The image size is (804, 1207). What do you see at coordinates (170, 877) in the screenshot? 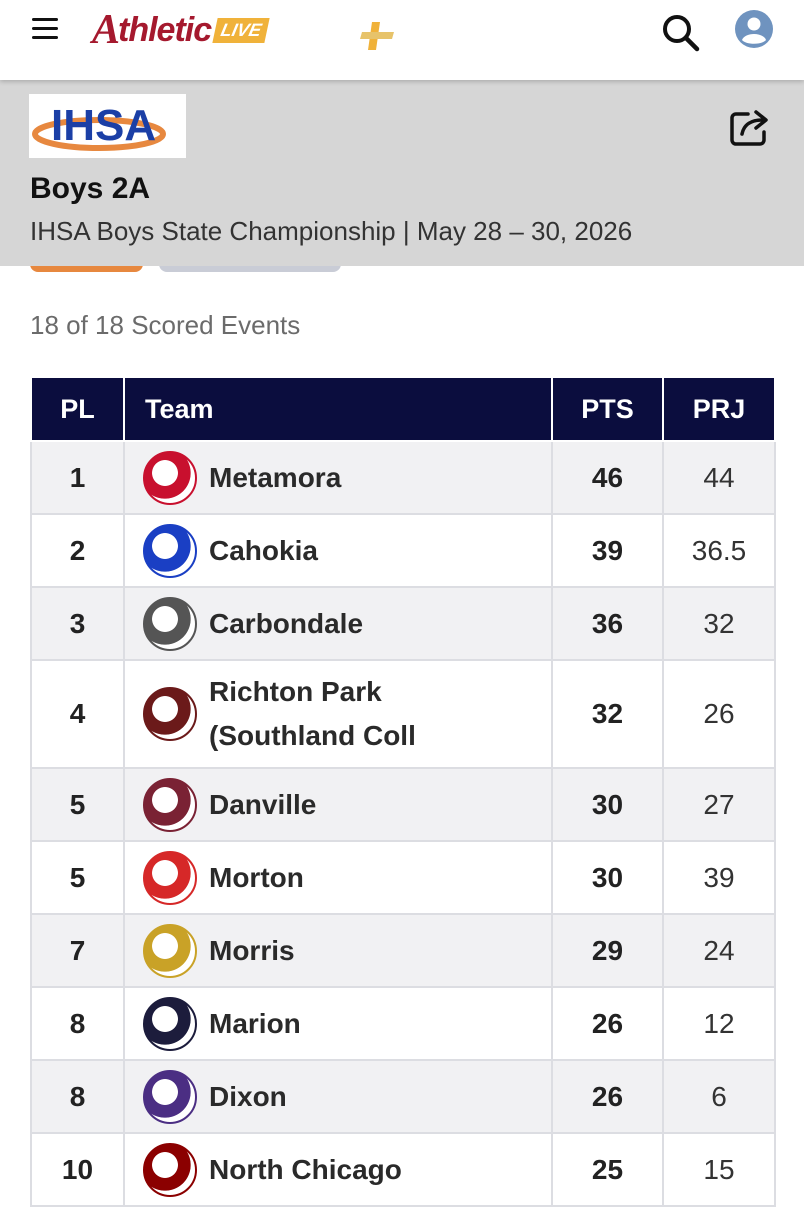
I see `morton-m-logo-icon` at bounding box center [170, 877].